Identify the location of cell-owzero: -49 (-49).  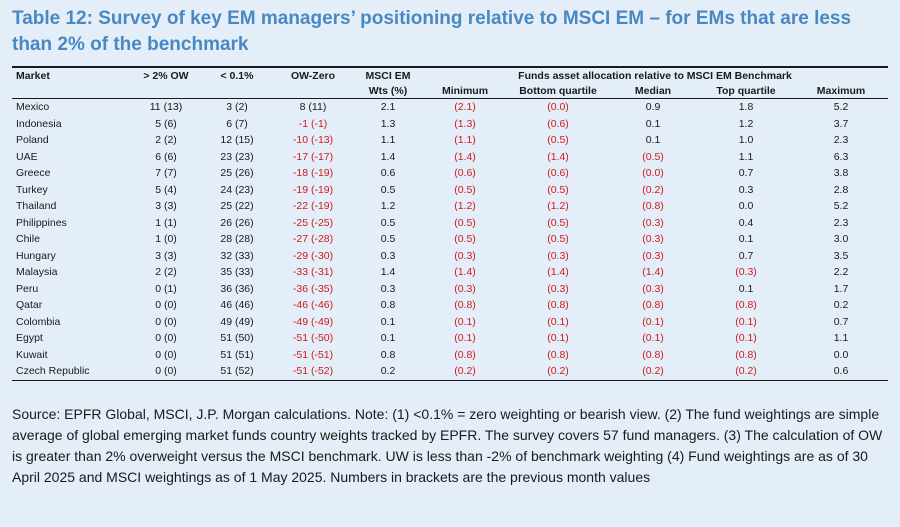
(313, 322).